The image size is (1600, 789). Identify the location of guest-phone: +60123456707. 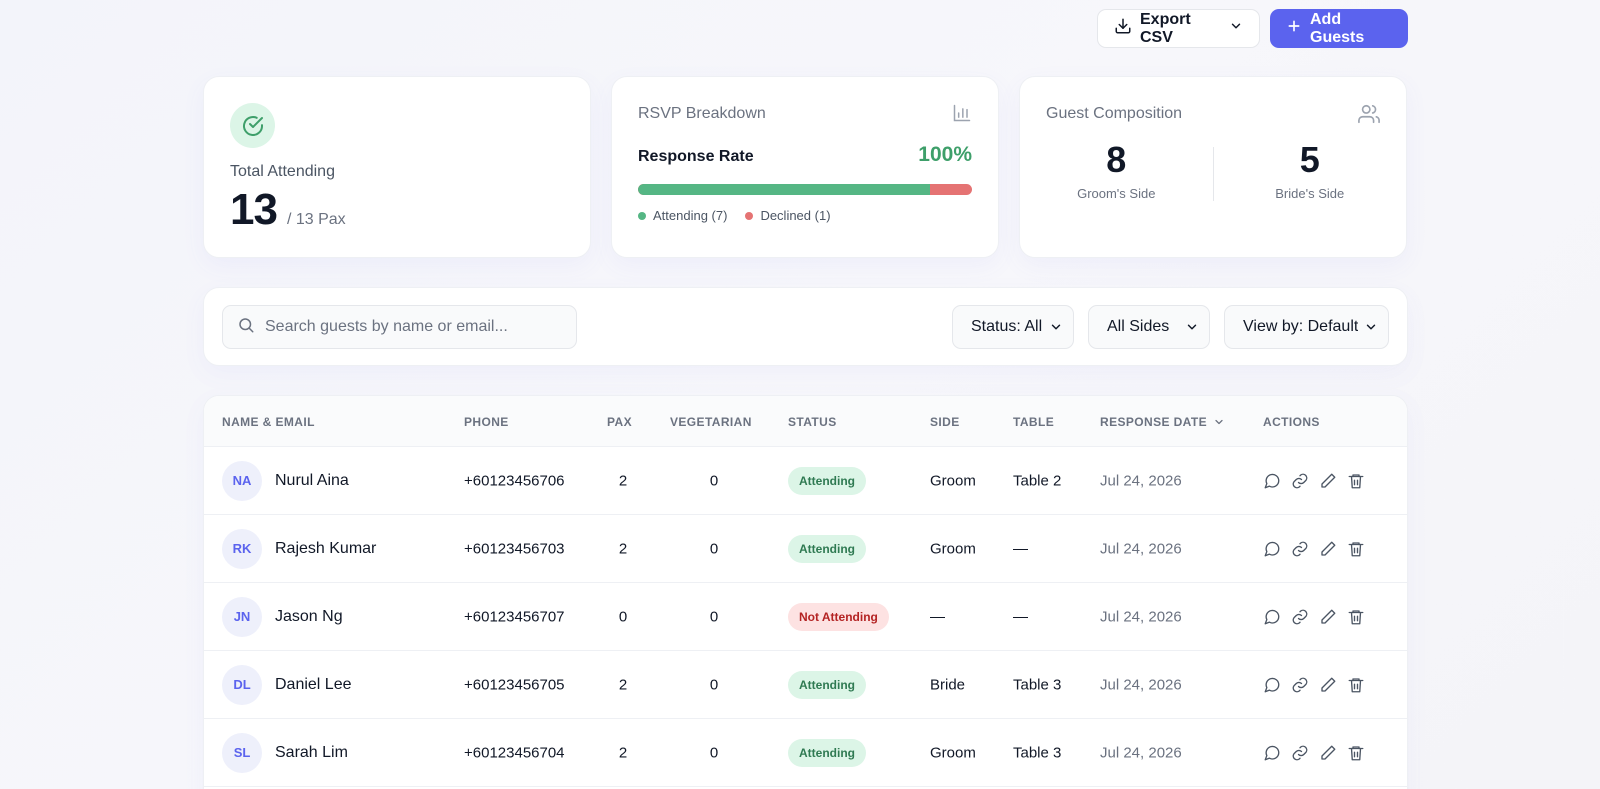
(514, 616).